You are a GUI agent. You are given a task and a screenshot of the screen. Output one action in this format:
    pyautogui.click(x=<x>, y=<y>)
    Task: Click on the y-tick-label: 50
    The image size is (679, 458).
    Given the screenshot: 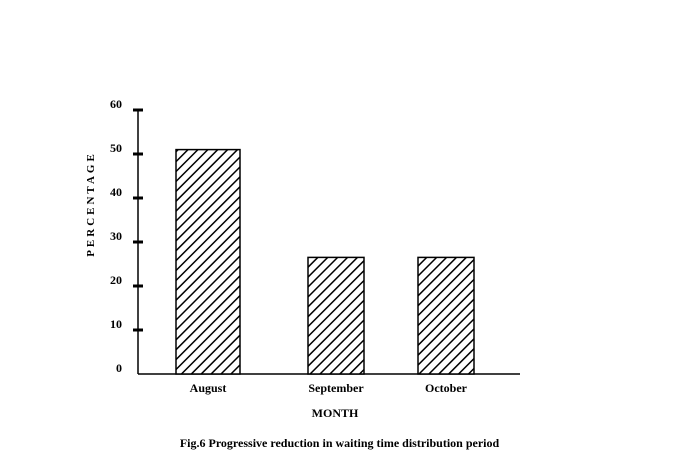 What is the action you would take?
    pyautogui.click(x=116, y=148)
    